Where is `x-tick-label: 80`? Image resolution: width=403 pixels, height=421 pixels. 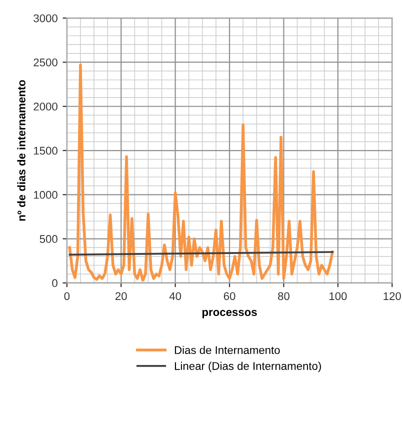
x-tick-label: 80 is located at coordinates (284, 296).